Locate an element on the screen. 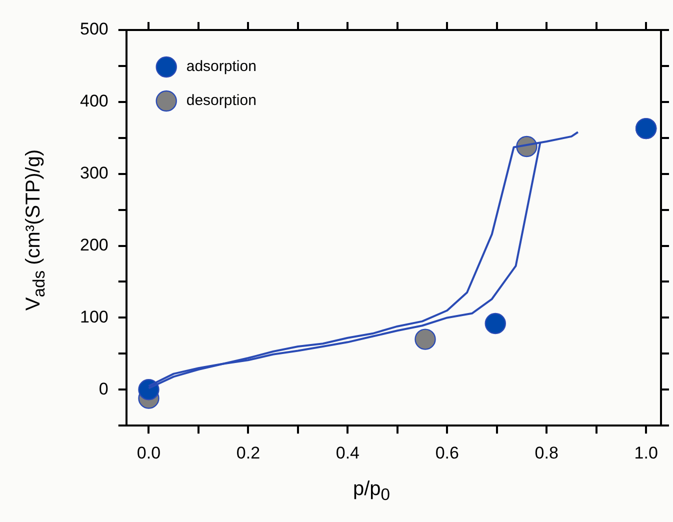 Image resolution: width=673 pixels, height=522 pixels. x-tick-label: 0.6 is located at coordinates (447, 452).